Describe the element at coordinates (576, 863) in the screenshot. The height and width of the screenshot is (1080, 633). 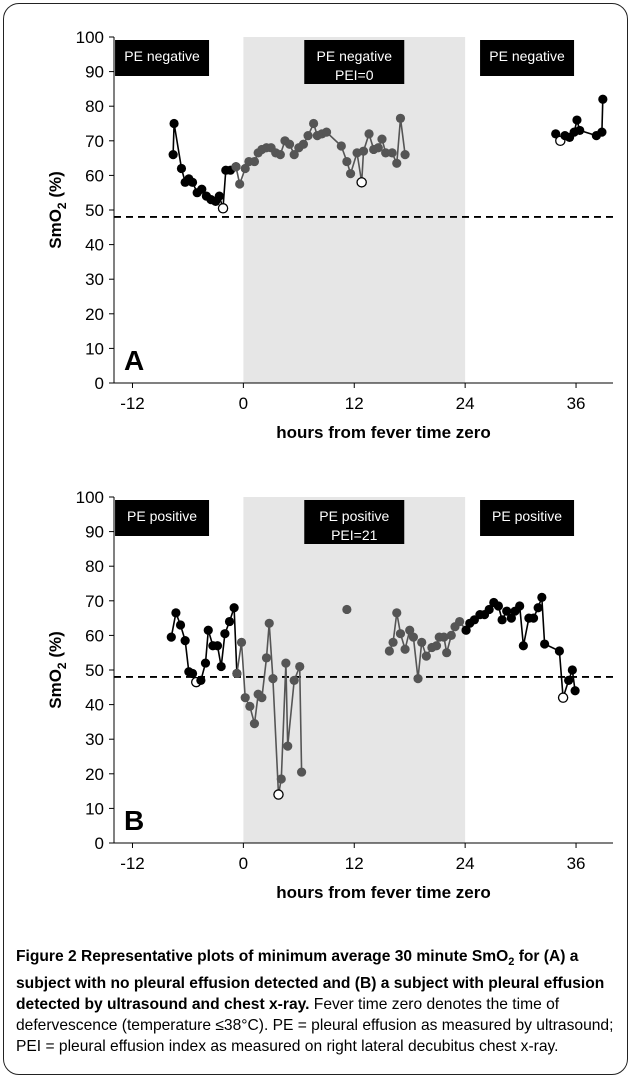
I see `x-tick-label: 36` at that location.